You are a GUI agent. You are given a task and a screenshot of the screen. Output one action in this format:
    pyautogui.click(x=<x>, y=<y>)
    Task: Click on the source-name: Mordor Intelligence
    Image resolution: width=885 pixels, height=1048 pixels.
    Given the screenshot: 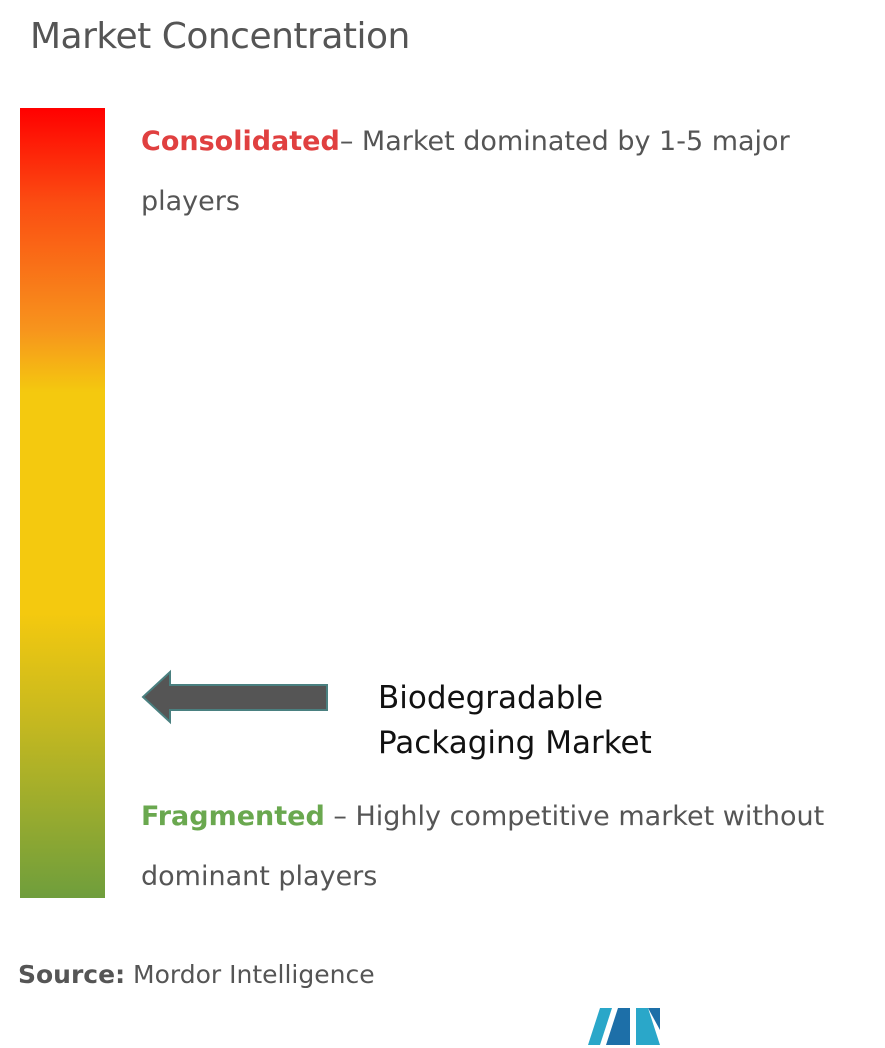 What is the action you would take?
    pyautogui.click(x=254, y=974)
    